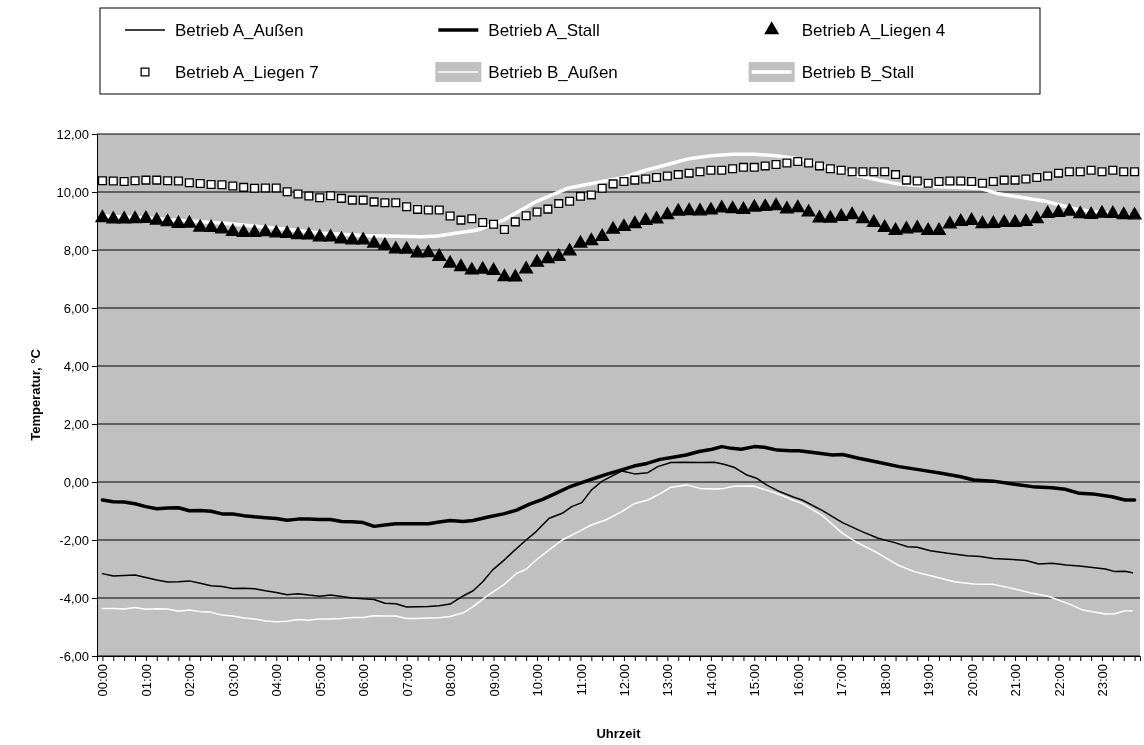 This screenshot has height=745, width=1144. What do you see at coordinates (74, 656) in the screenshot?
I see `y-tick-label: -6,00` at bounding box center [74, 656].